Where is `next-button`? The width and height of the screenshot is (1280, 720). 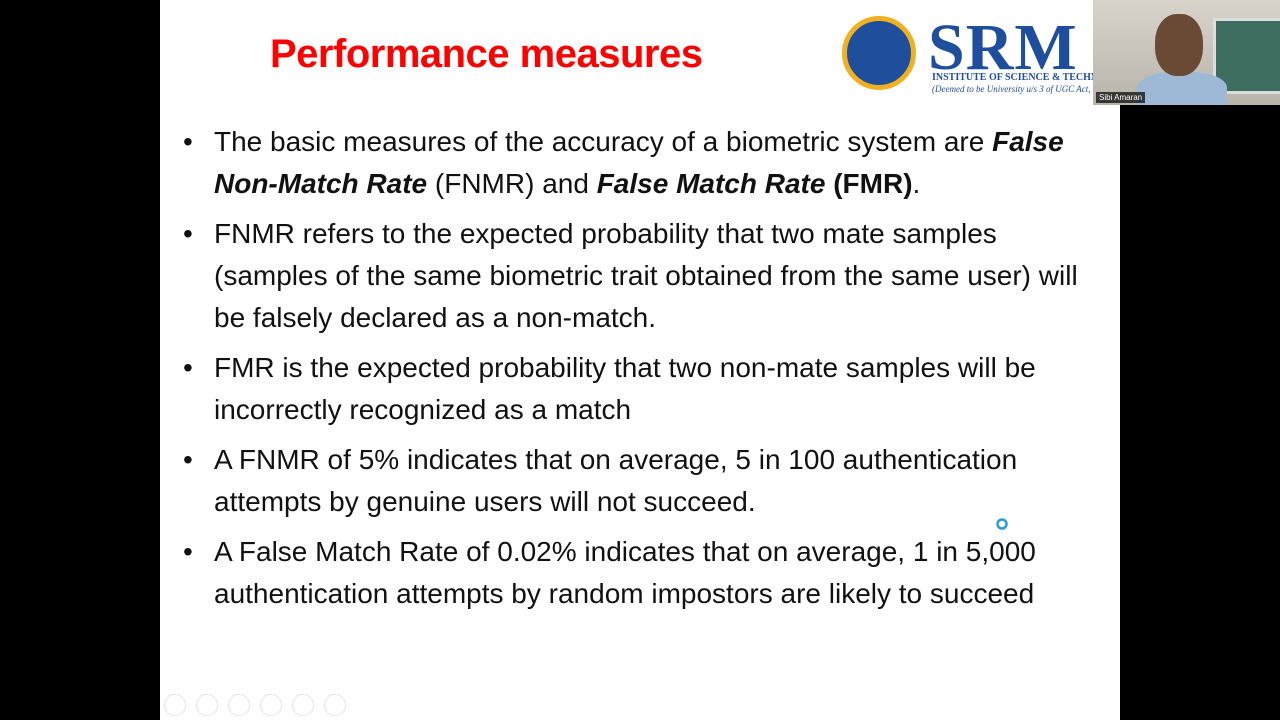
next-button is located at coordinates (207, 705).